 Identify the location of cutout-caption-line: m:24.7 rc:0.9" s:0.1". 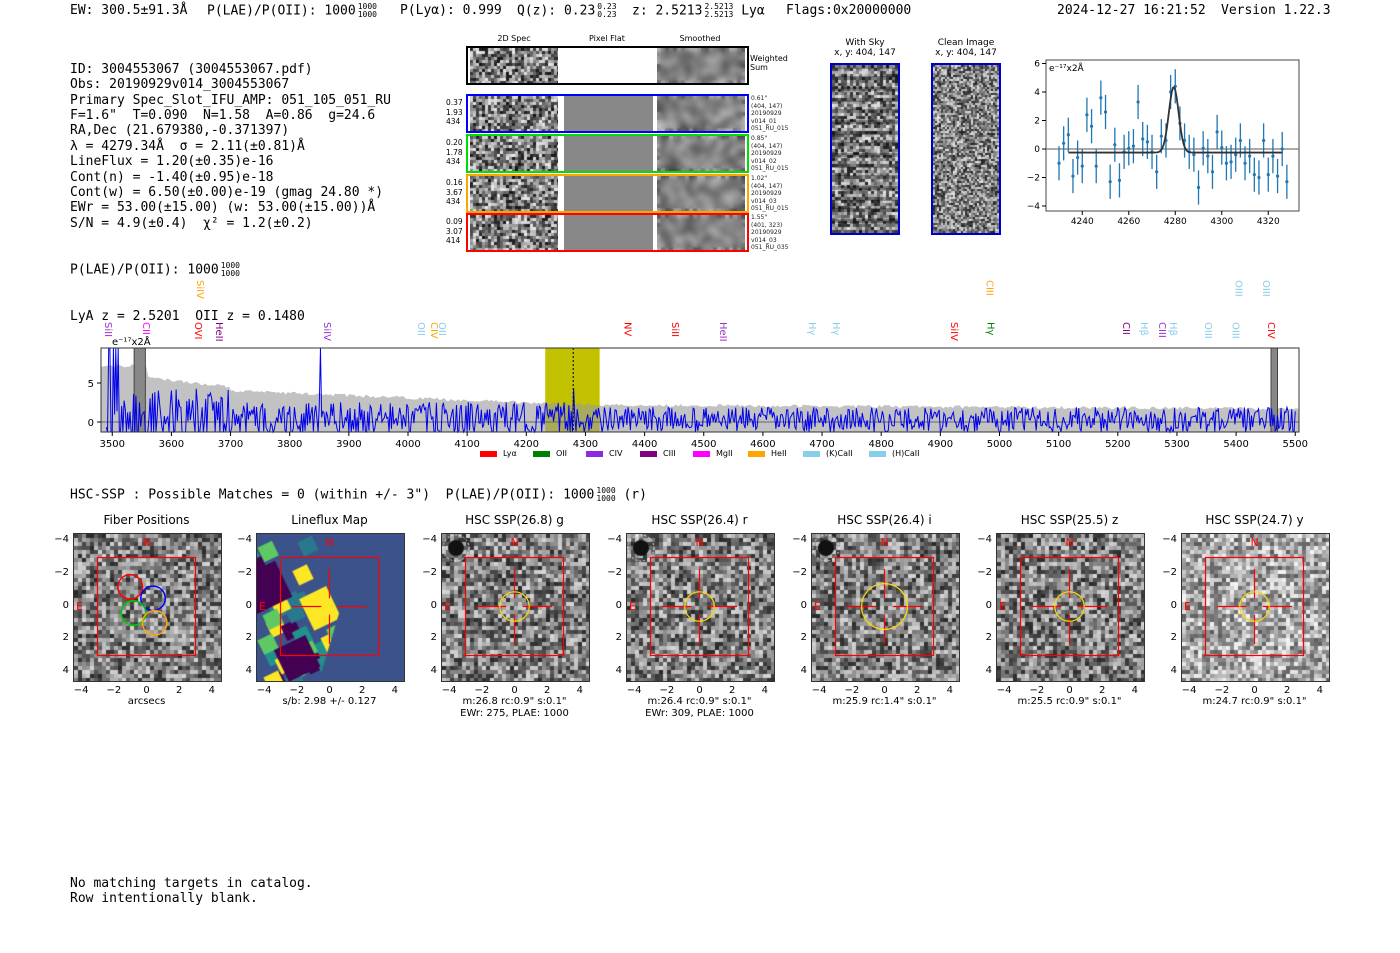
(1254, 701).